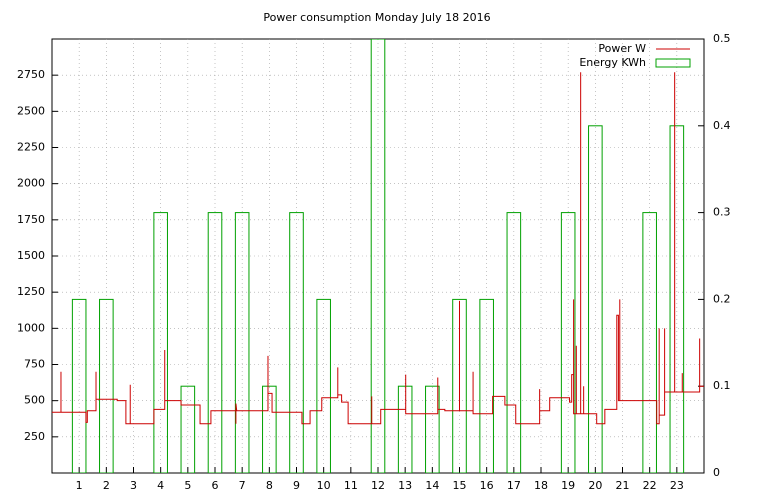 The width and height of the screenshot is (768, 500). I want to click on x-tick-label: 9, so click(296, 485).